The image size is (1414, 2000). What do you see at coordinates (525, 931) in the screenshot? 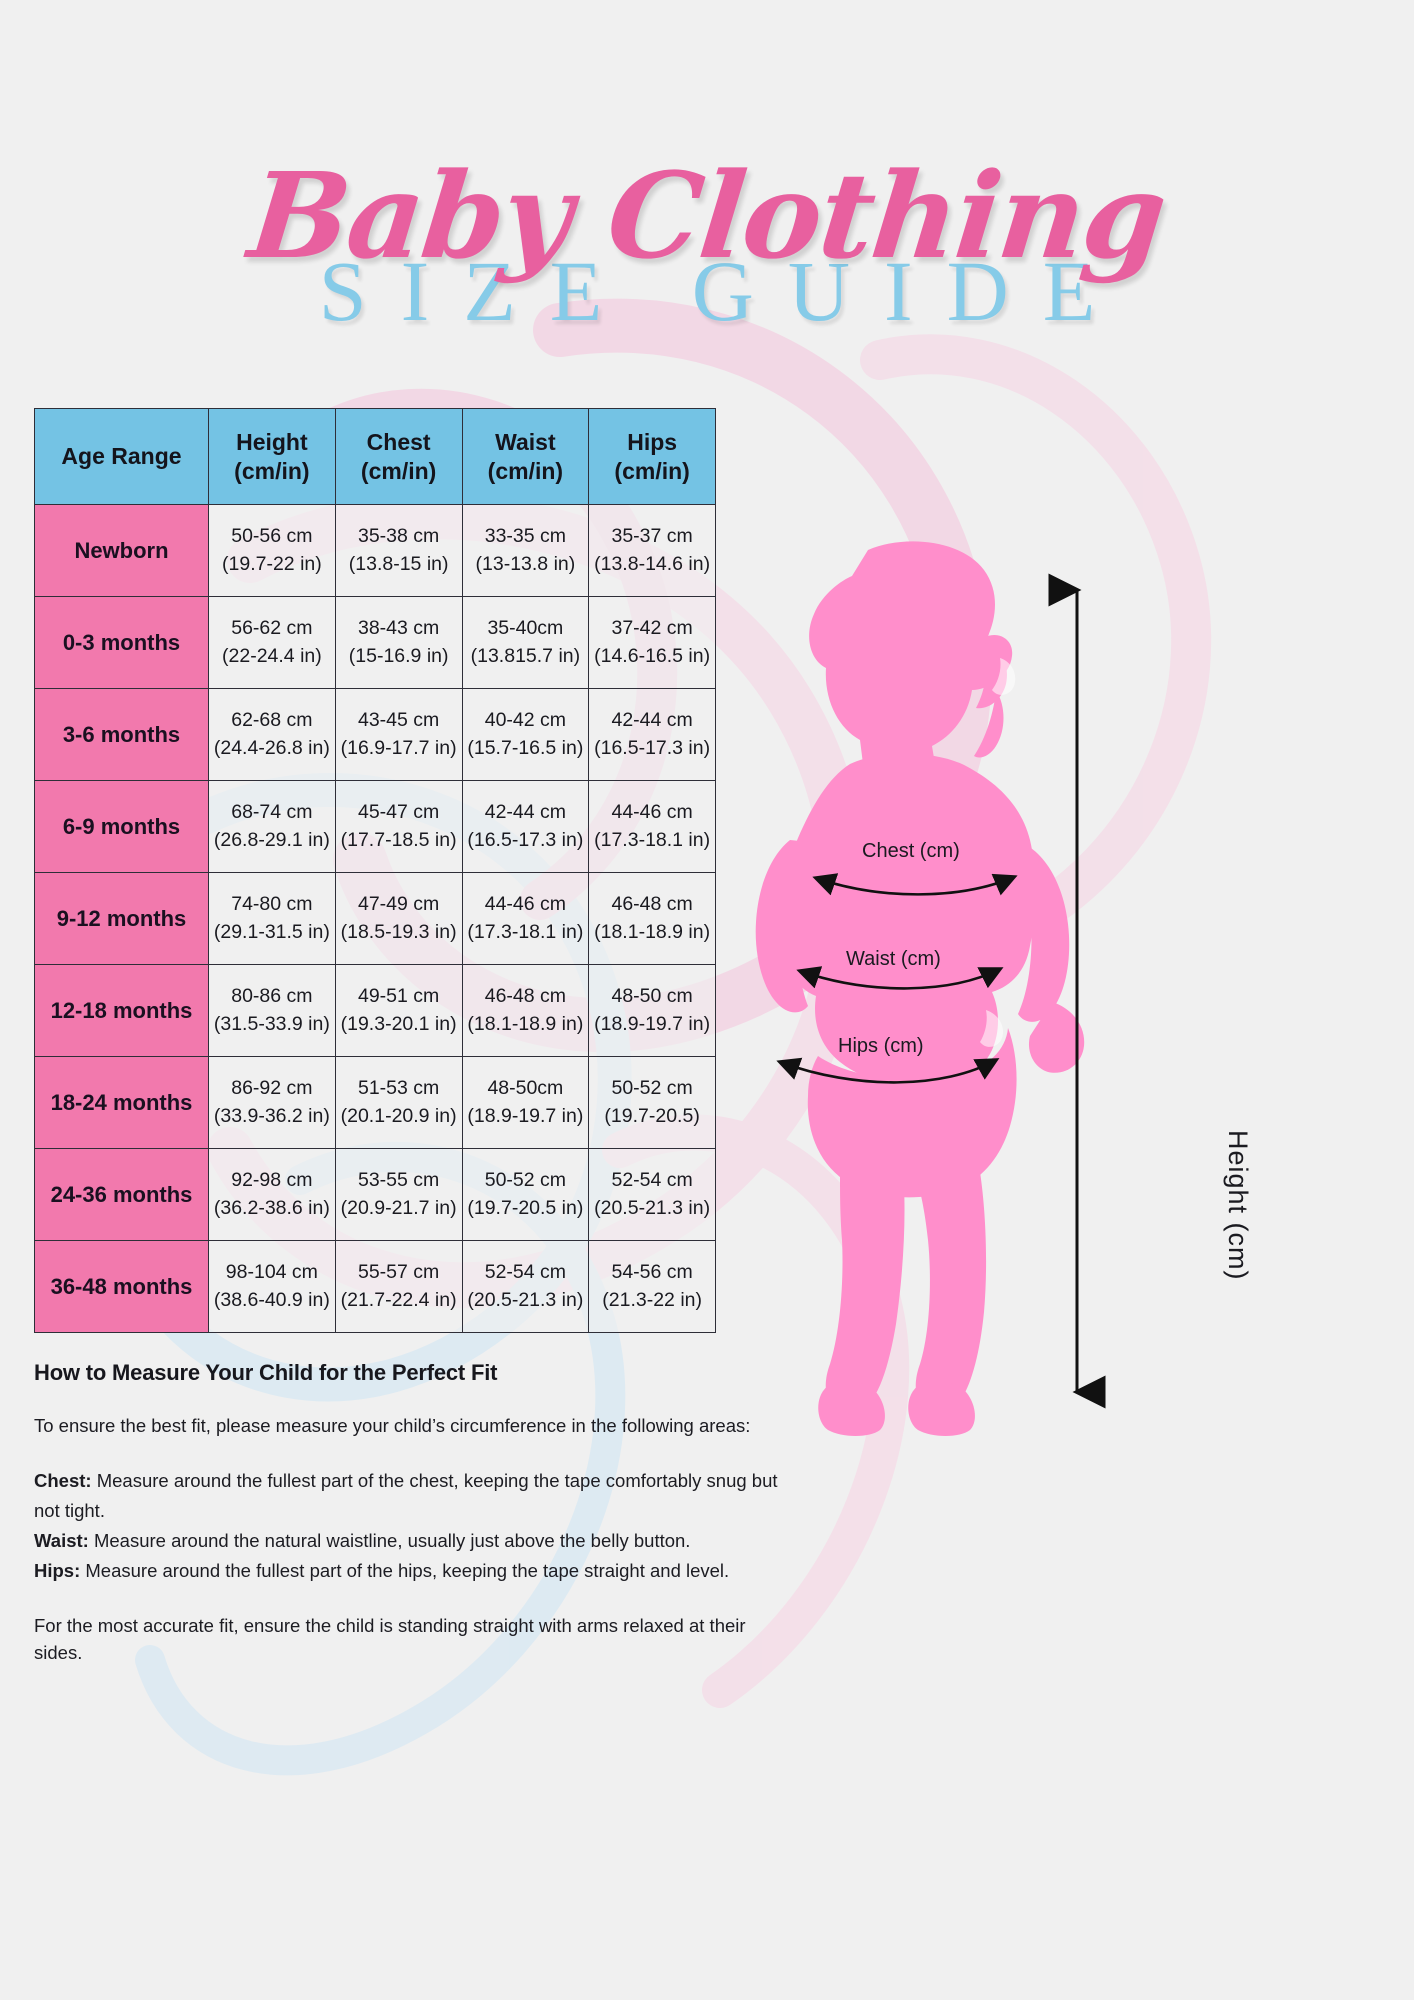
I see `cell-waist-in: (17.3-18.1 in)` at bounding box center [525, 931].